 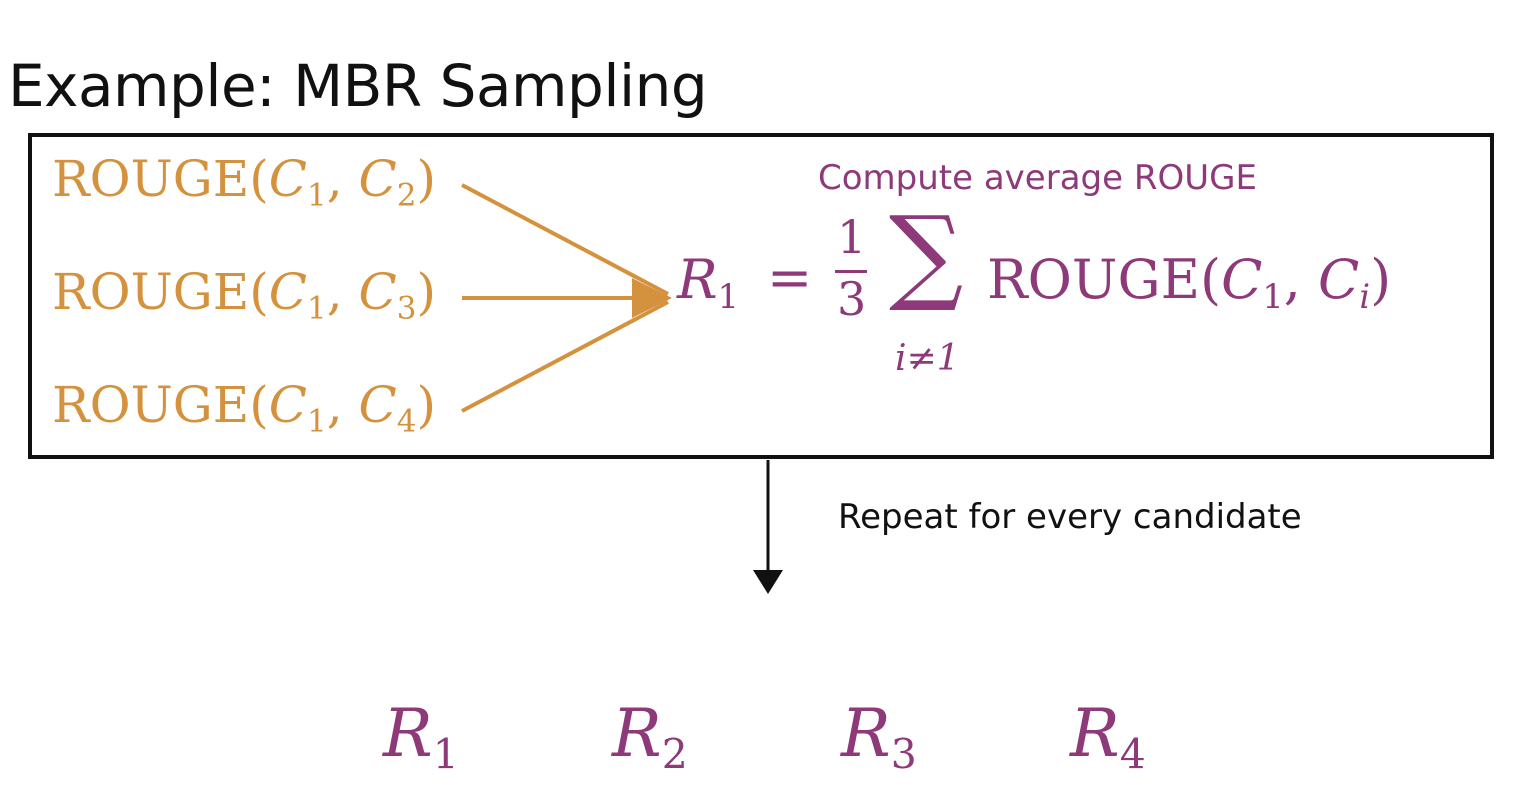 I want to click on result-subscript: 3, so click(x=903, y=754).